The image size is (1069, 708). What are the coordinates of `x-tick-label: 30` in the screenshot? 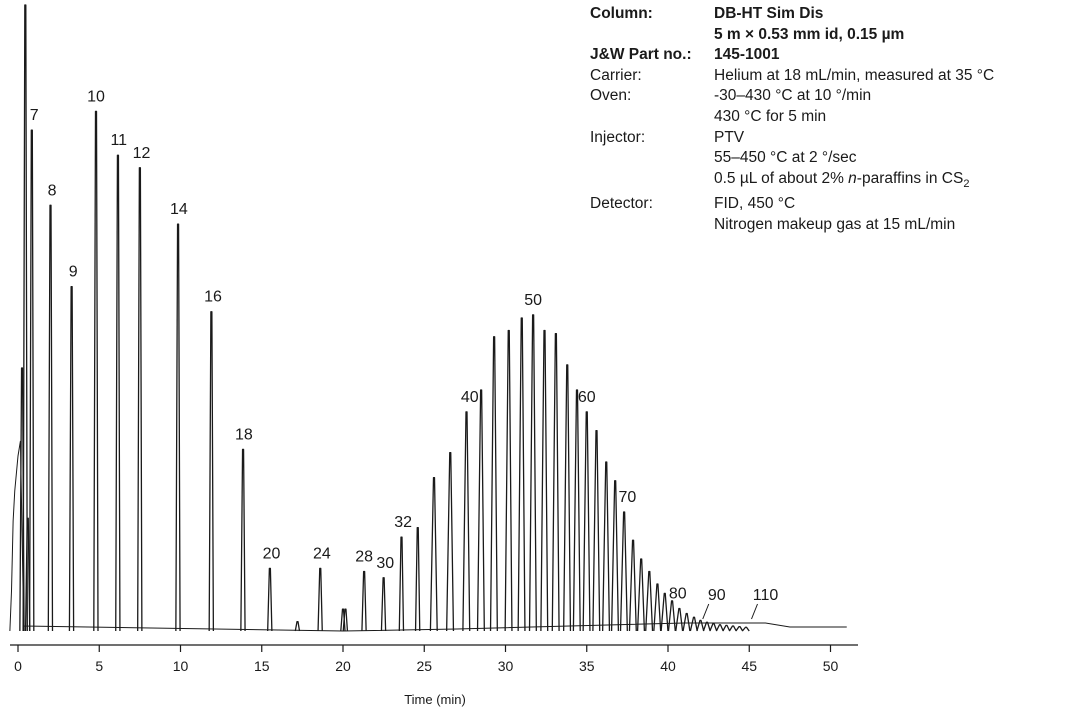 It's located at (506, 666).